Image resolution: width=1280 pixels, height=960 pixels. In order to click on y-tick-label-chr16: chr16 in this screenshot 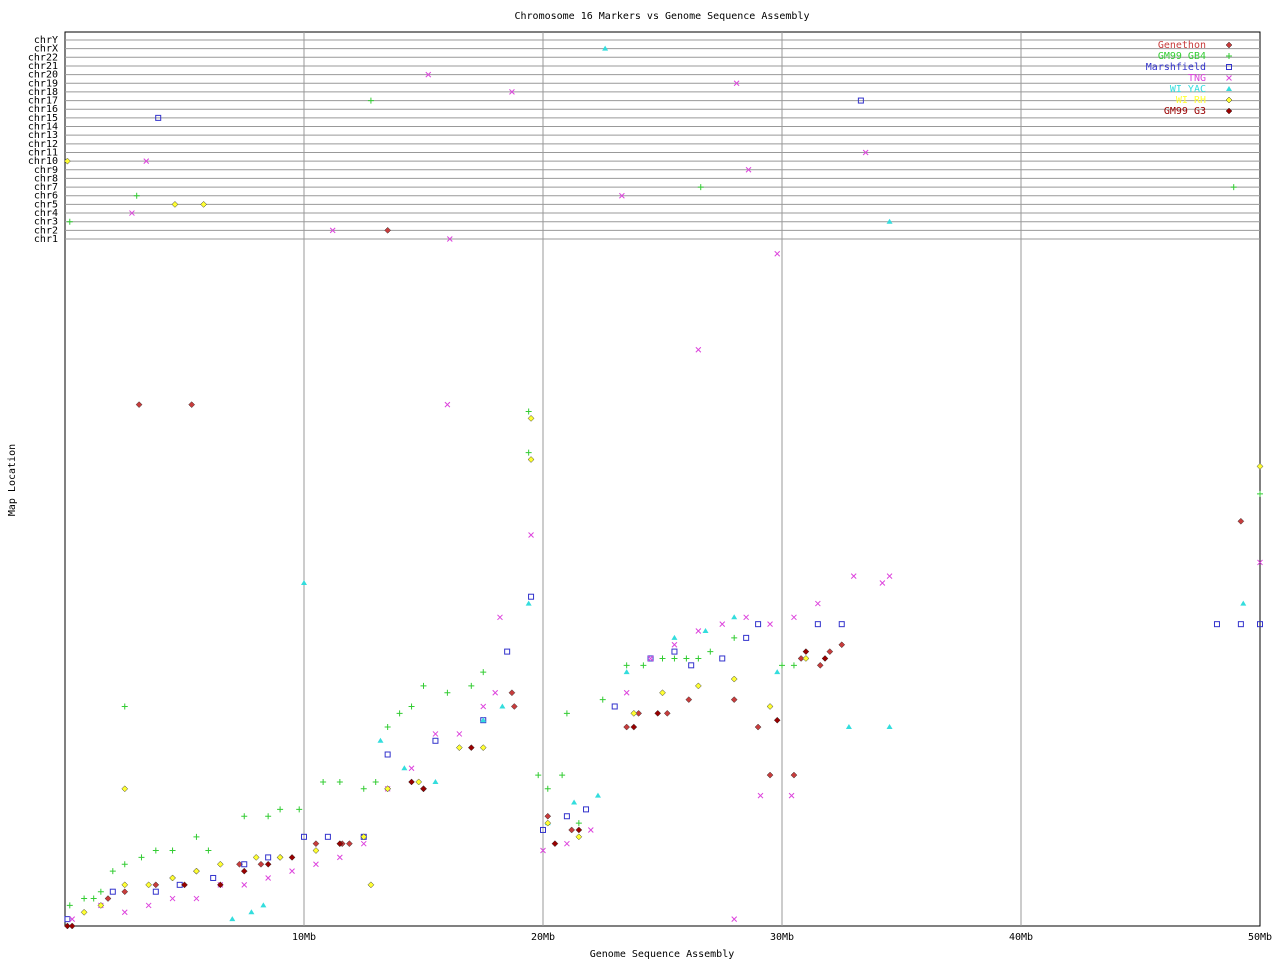, I will do `click(43, 109)`.